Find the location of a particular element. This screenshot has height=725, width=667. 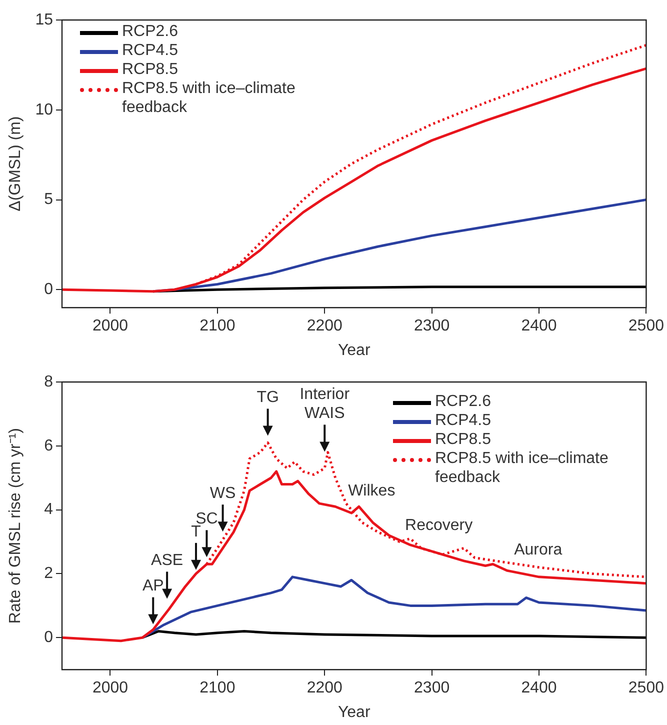

annotation: WS is located at coordinates (223, 493).